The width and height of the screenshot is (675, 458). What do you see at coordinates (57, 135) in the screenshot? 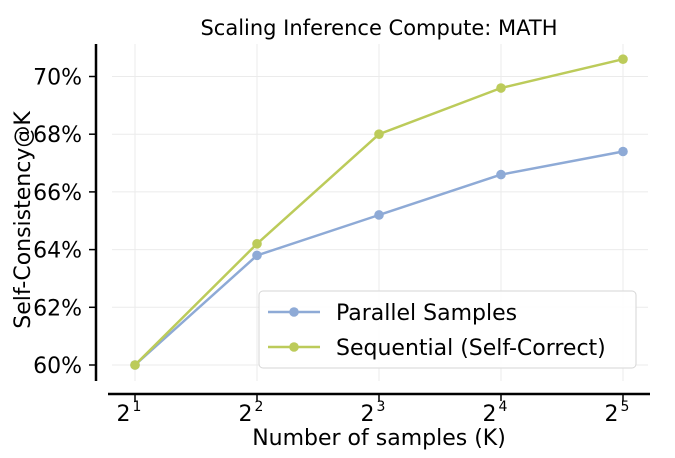
I see `y-tick-label: 68%` at bounding box center [57, 135].